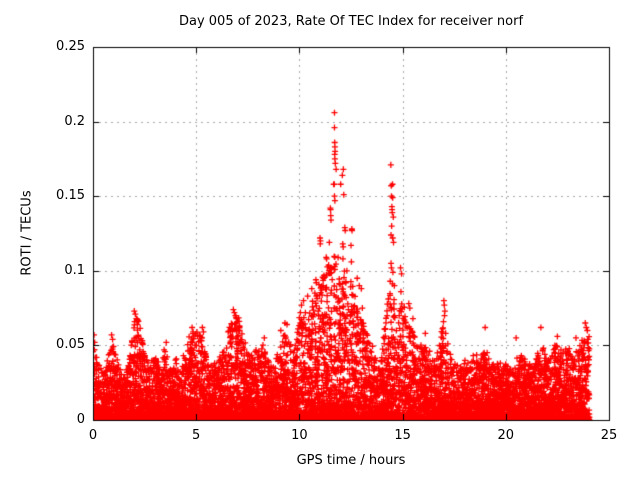  I want to click on y-tick-label: 0.25, so click(70, 46).